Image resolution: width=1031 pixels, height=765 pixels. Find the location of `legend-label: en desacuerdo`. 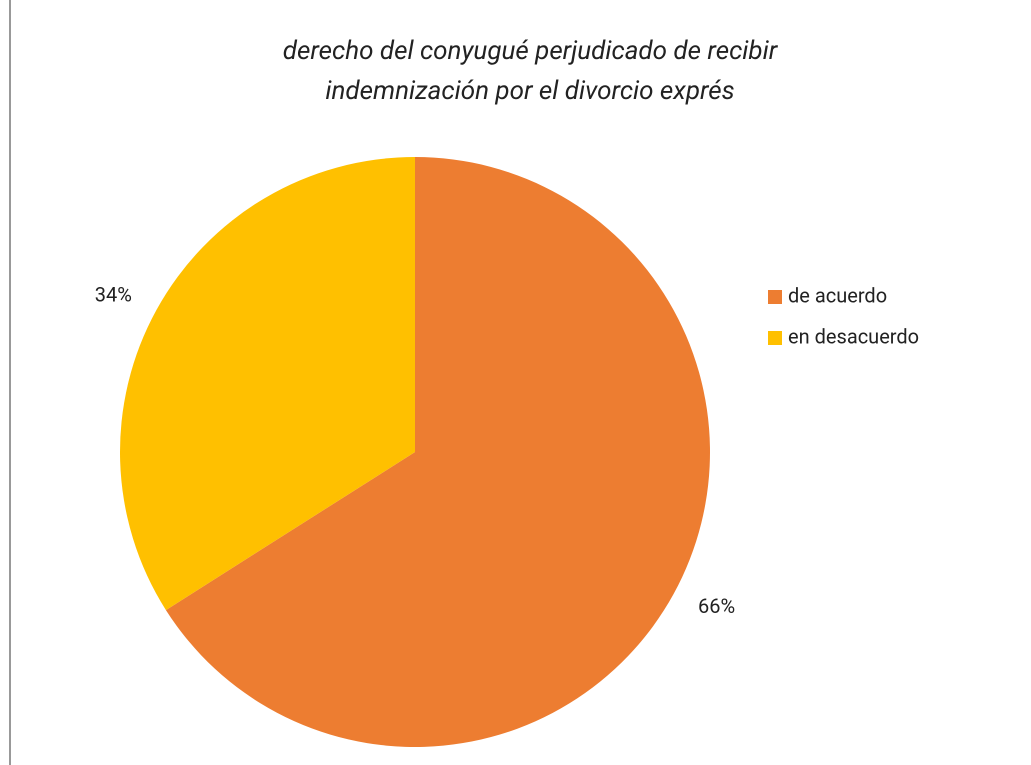

legend-label: en desacuerdo is located at coordinates (853, 336).